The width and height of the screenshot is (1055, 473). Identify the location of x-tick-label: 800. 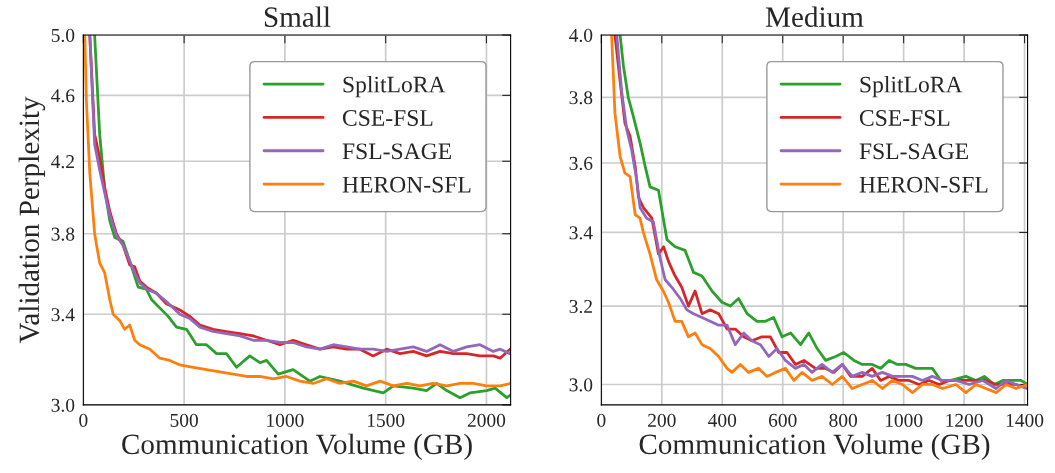
(843, 420).